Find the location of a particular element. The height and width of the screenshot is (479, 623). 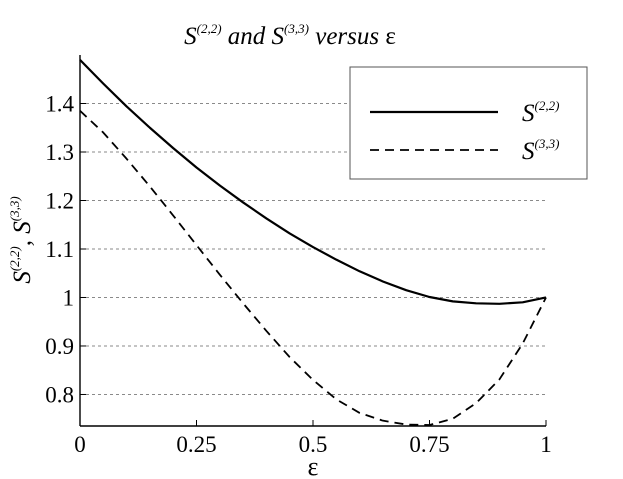

x-tick-label-3: 0.75 is located at coordinates (429, 444).